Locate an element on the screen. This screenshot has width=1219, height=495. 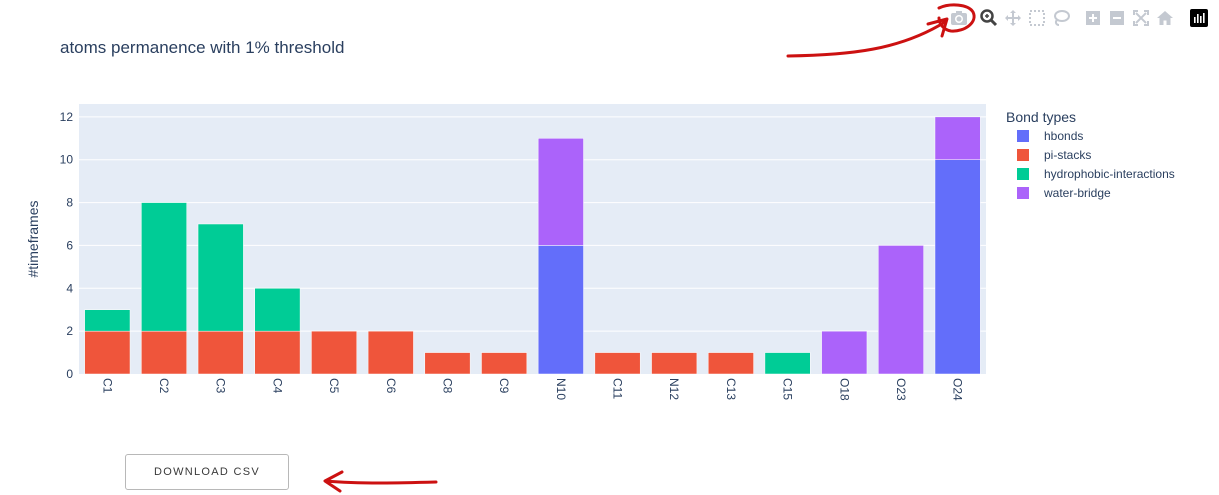
bar-pi-stacks-C11 is located at coordinates (617, 363).